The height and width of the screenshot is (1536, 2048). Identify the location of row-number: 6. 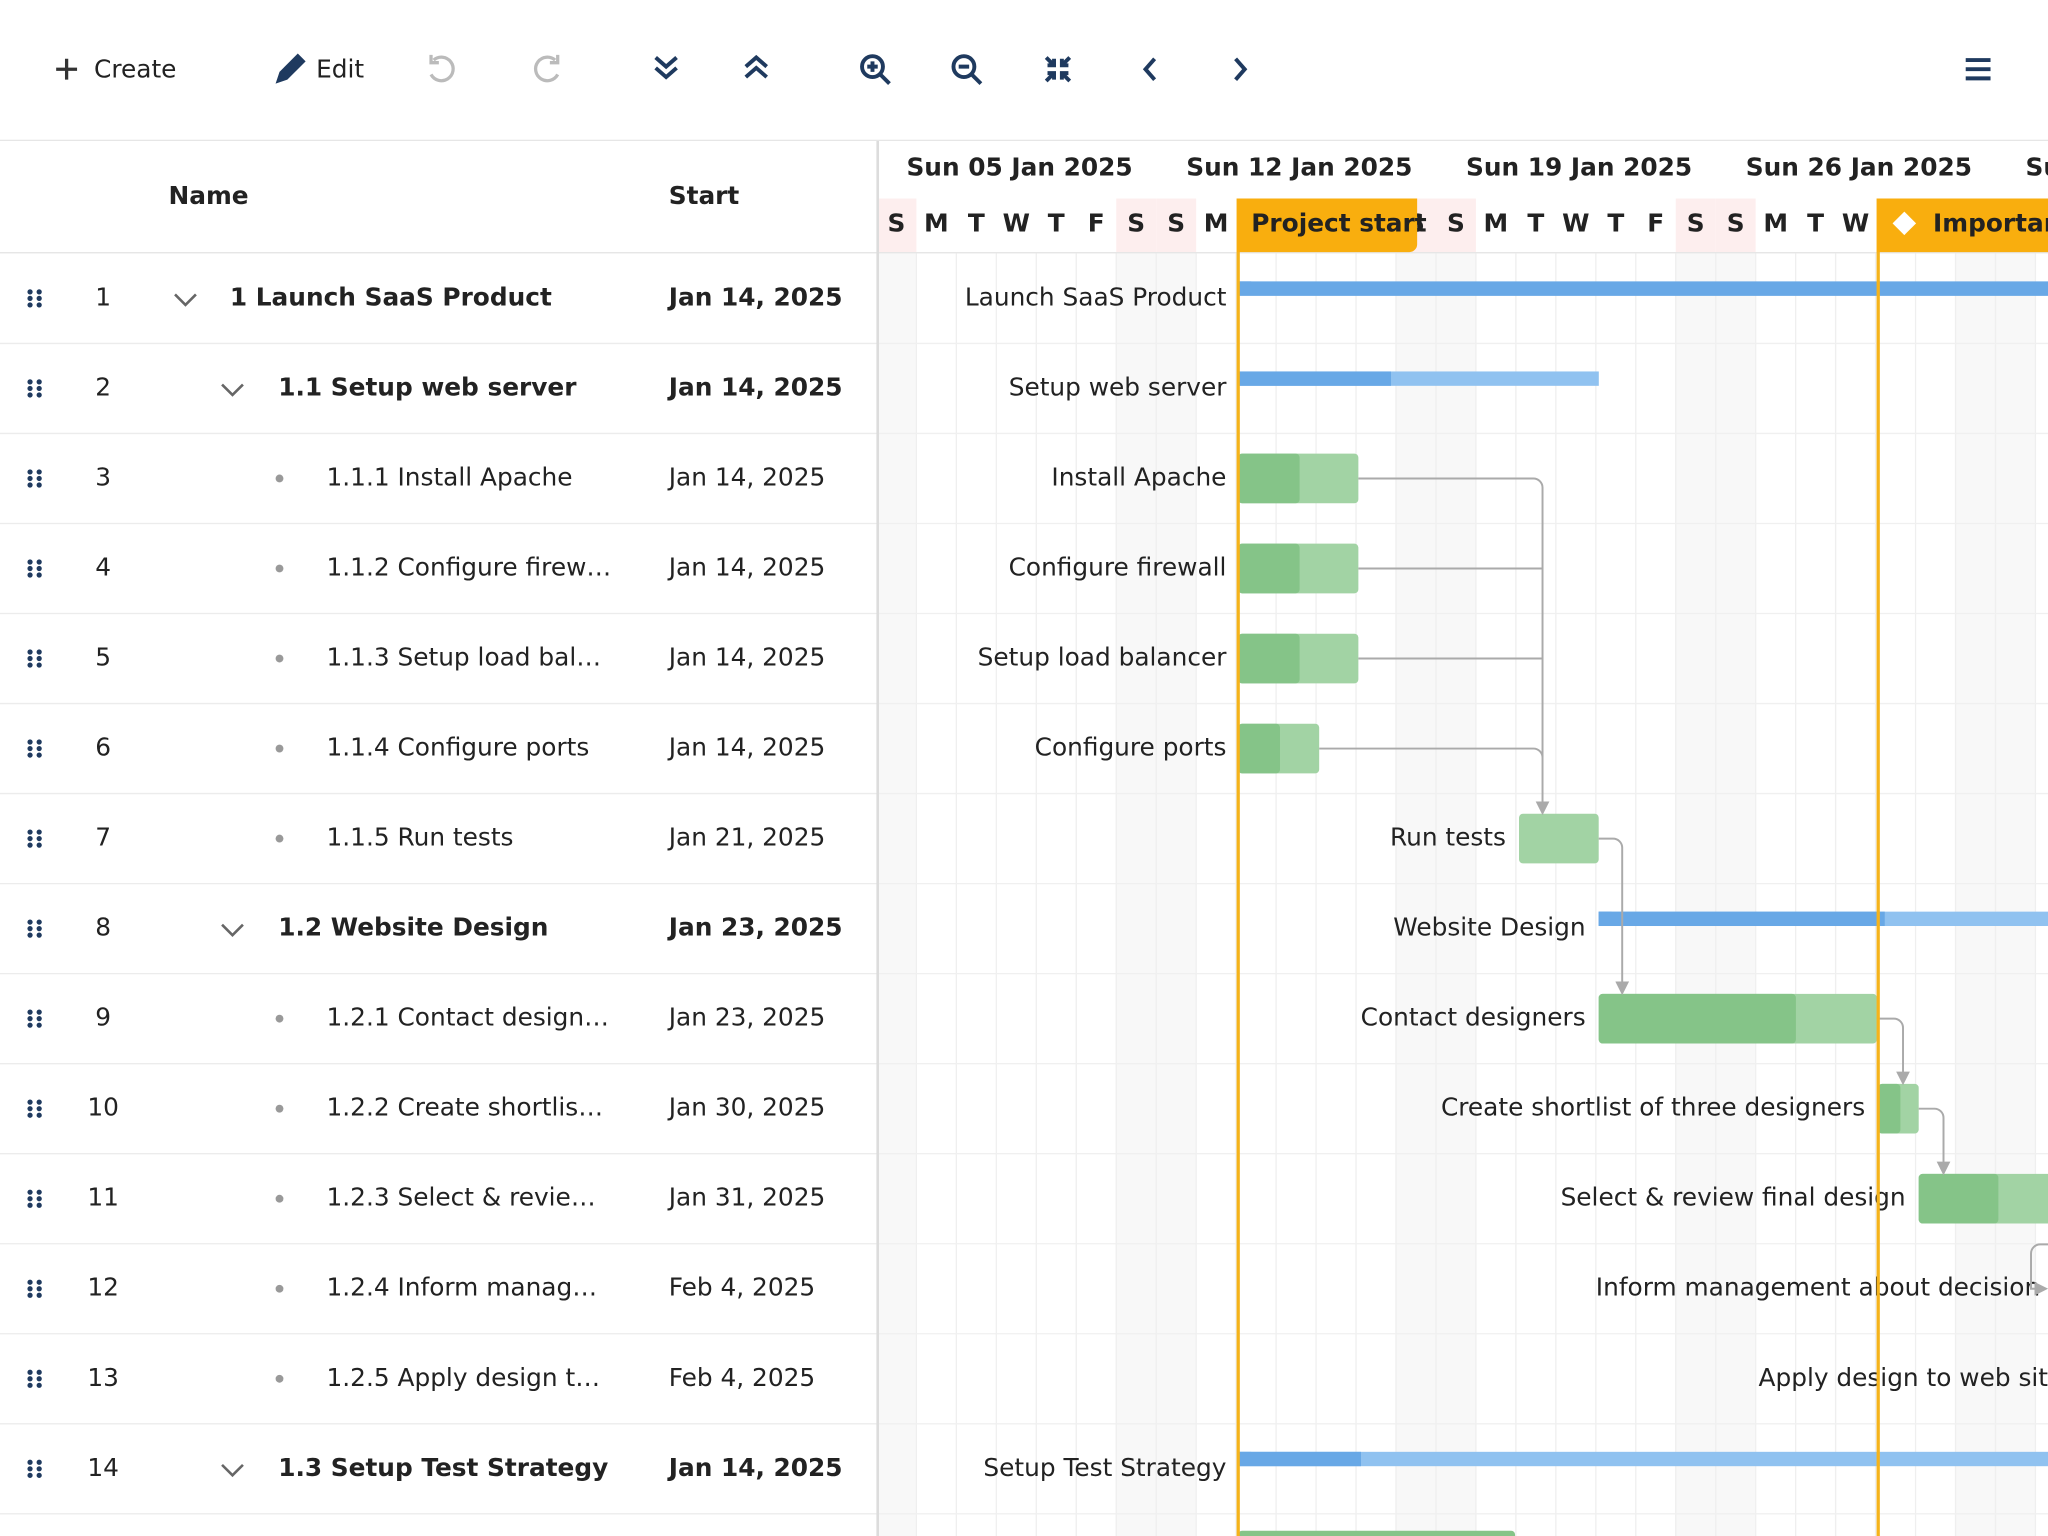
(103, 747).